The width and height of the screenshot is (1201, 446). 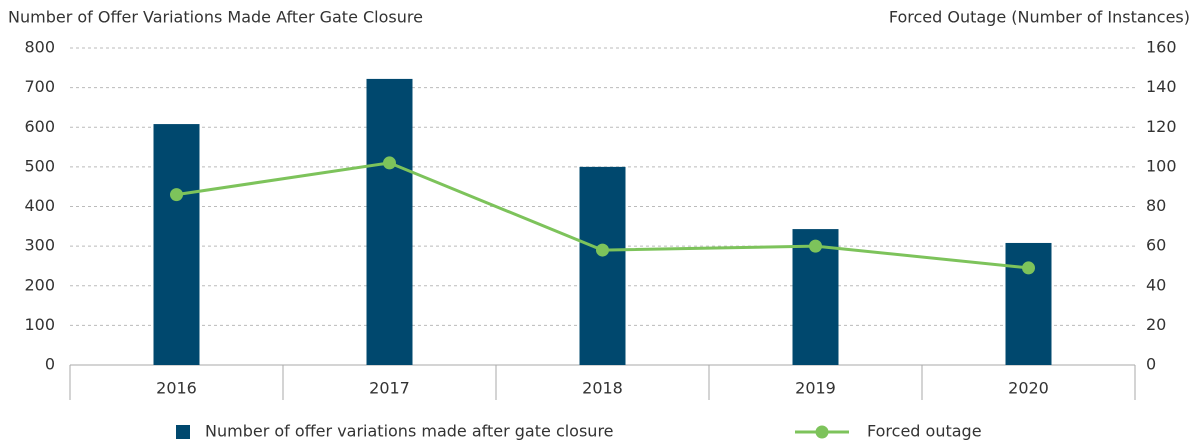 What do you see at coordinates (1161, 126) in the screenshot?
I see `y2-tick-label: 120` at bounding box center [1161, 126].